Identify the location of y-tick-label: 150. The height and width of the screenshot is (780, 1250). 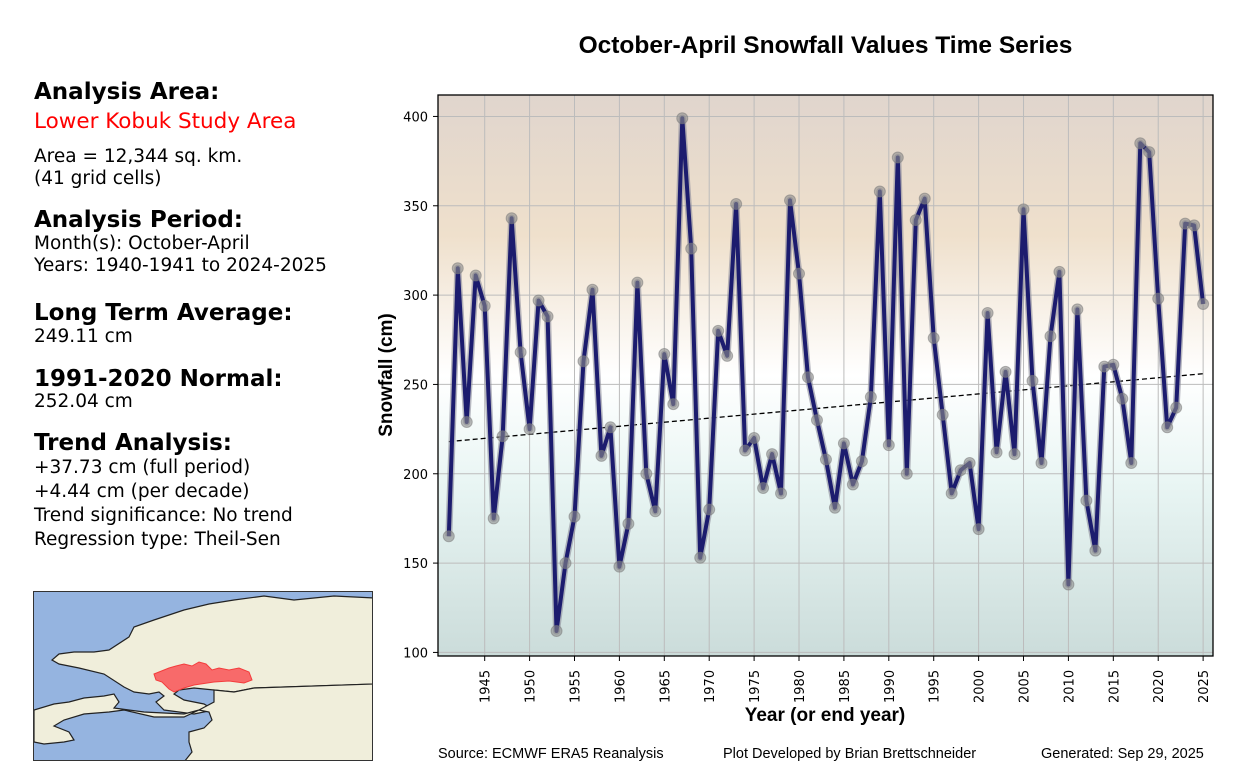
(415, 564).